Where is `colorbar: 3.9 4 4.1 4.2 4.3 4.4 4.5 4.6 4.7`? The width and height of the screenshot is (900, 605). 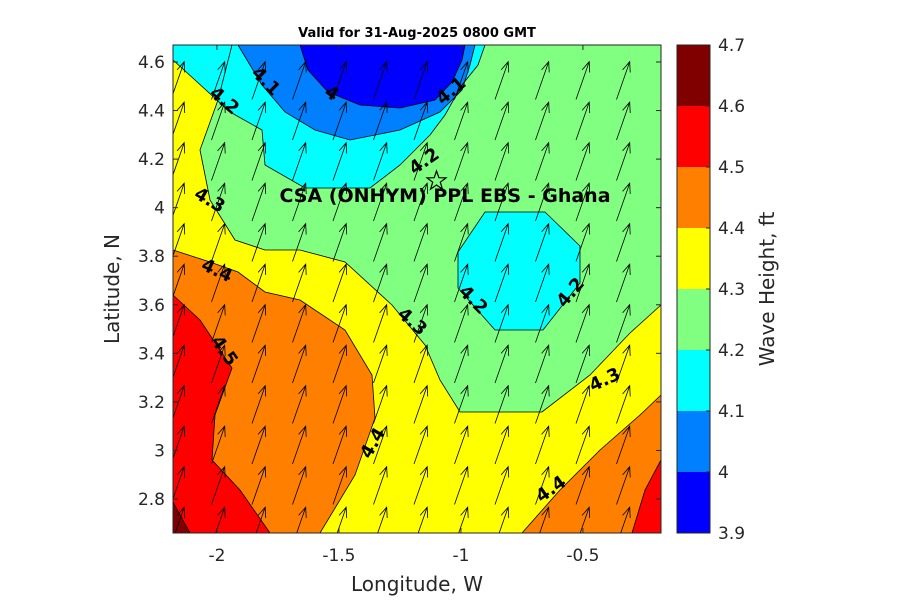 colorbar: 3.9 4 4.1 4.2 4.3 4.4 4.5 4.6 4.7 is located at coordinates (710, 290).